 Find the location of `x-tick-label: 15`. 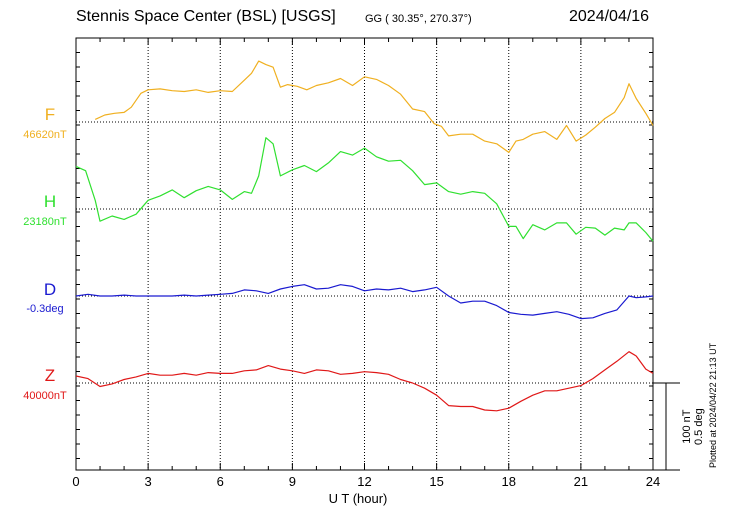

x-tick-label: 15 is located at coordinates (436, 481).